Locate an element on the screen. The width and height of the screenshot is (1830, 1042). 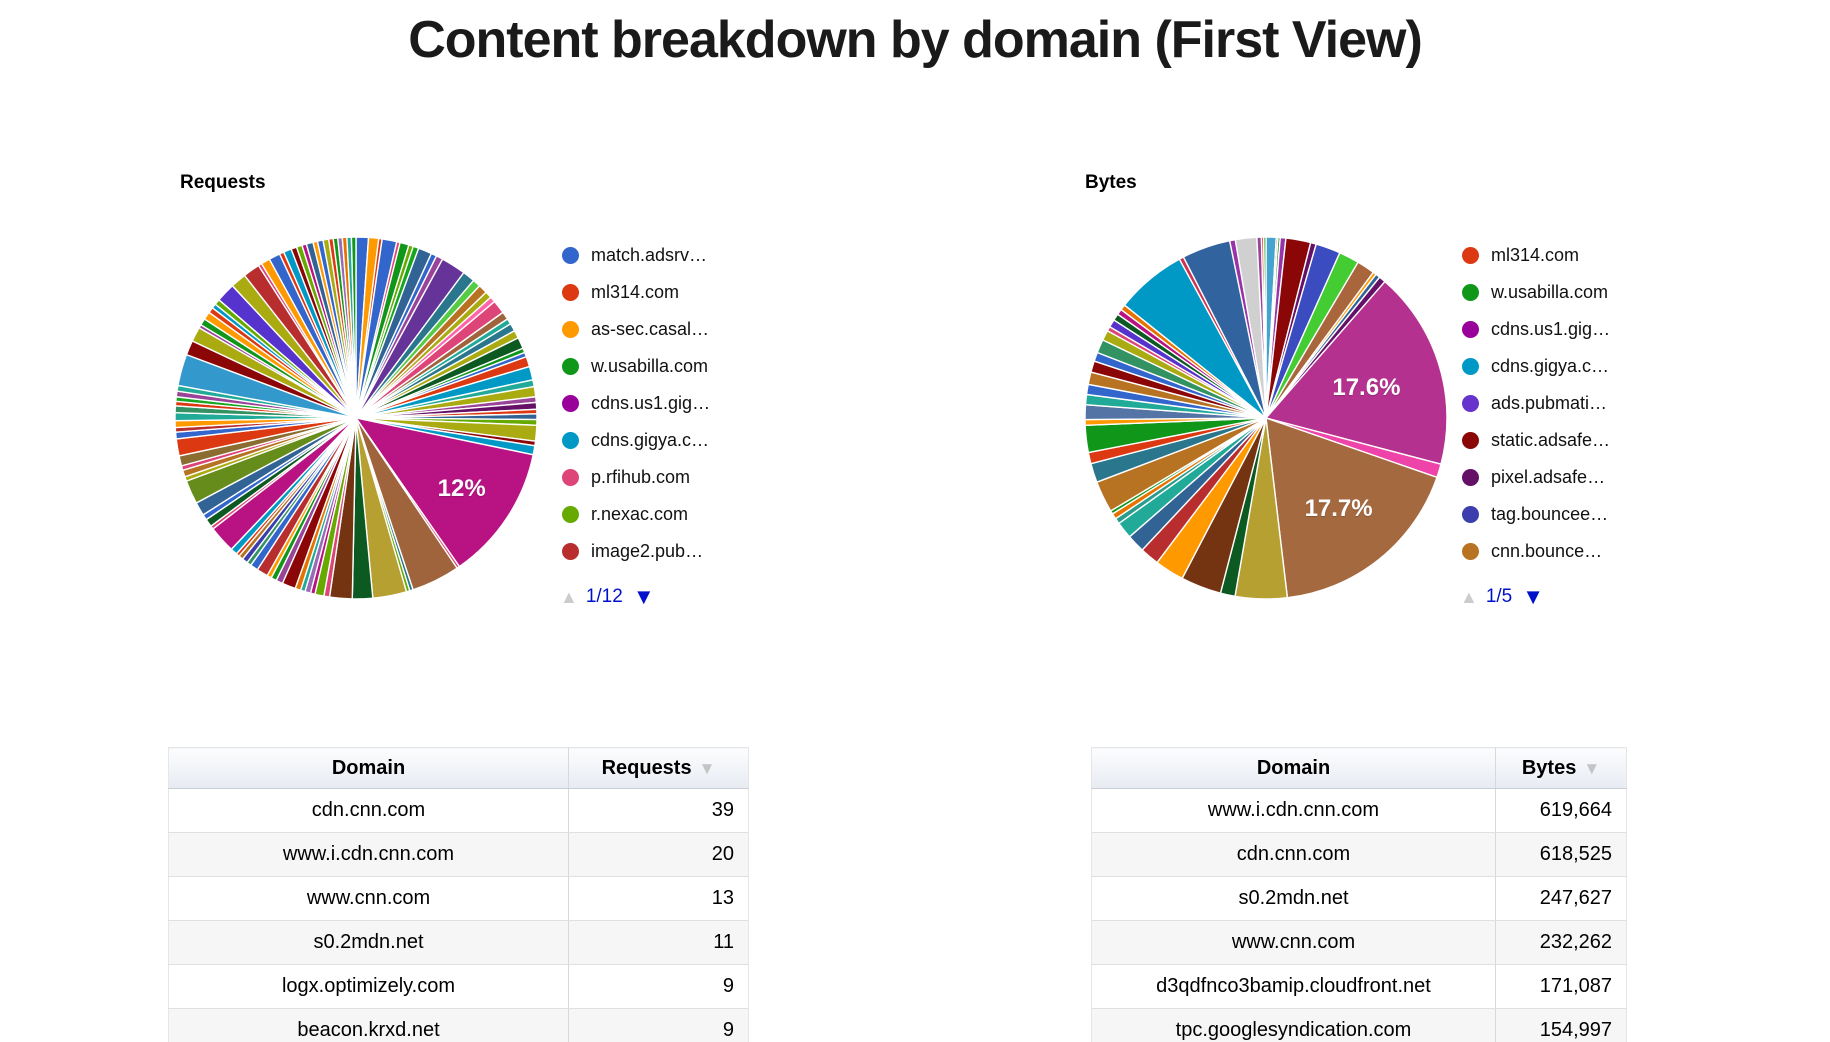
table-row: www.cnn.com 232,262 is located at coordinates (1359, 942).